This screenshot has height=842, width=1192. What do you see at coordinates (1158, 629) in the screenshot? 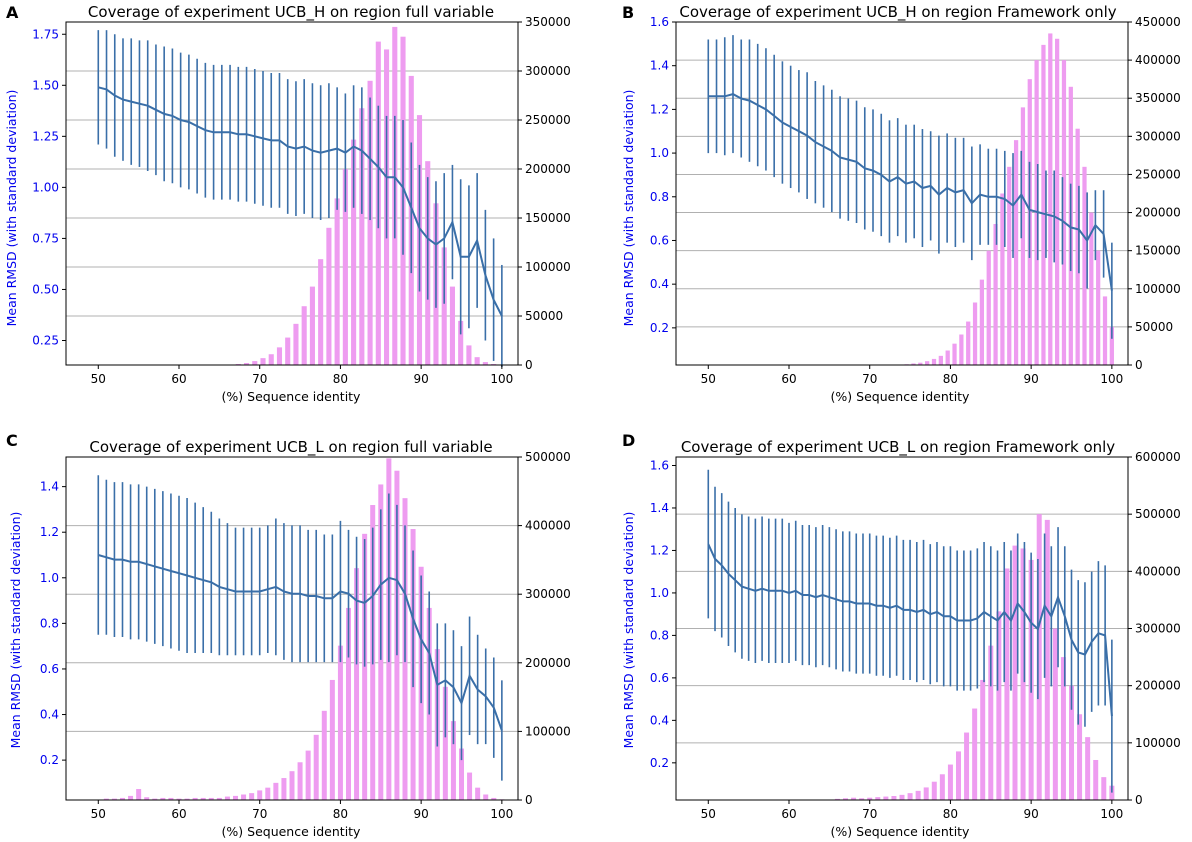
I see `y-right-tick-label: 300000` at bounding box center [1158, 629].